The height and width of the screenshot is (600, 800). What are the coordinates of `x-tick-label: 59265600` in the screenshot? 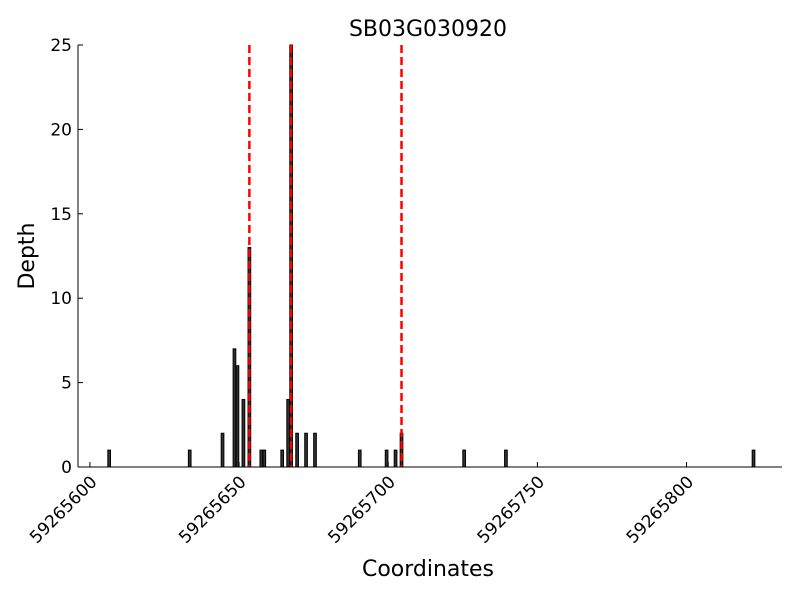 It's located at (63, 509).